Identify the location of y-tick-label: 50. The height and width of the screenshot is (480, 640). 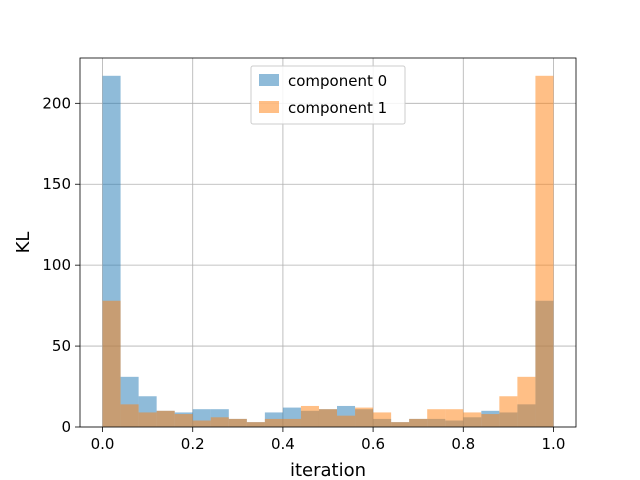
(61, 346).